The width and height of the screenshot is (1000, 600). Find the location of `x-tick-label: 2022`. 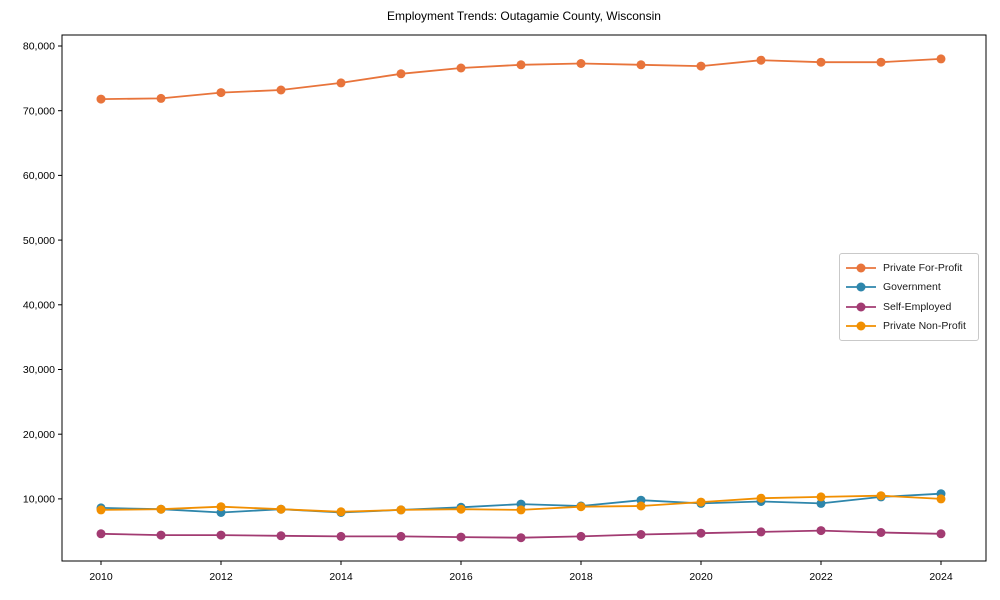

x-tick-label: 2022 is located at coordinates (821, 577).